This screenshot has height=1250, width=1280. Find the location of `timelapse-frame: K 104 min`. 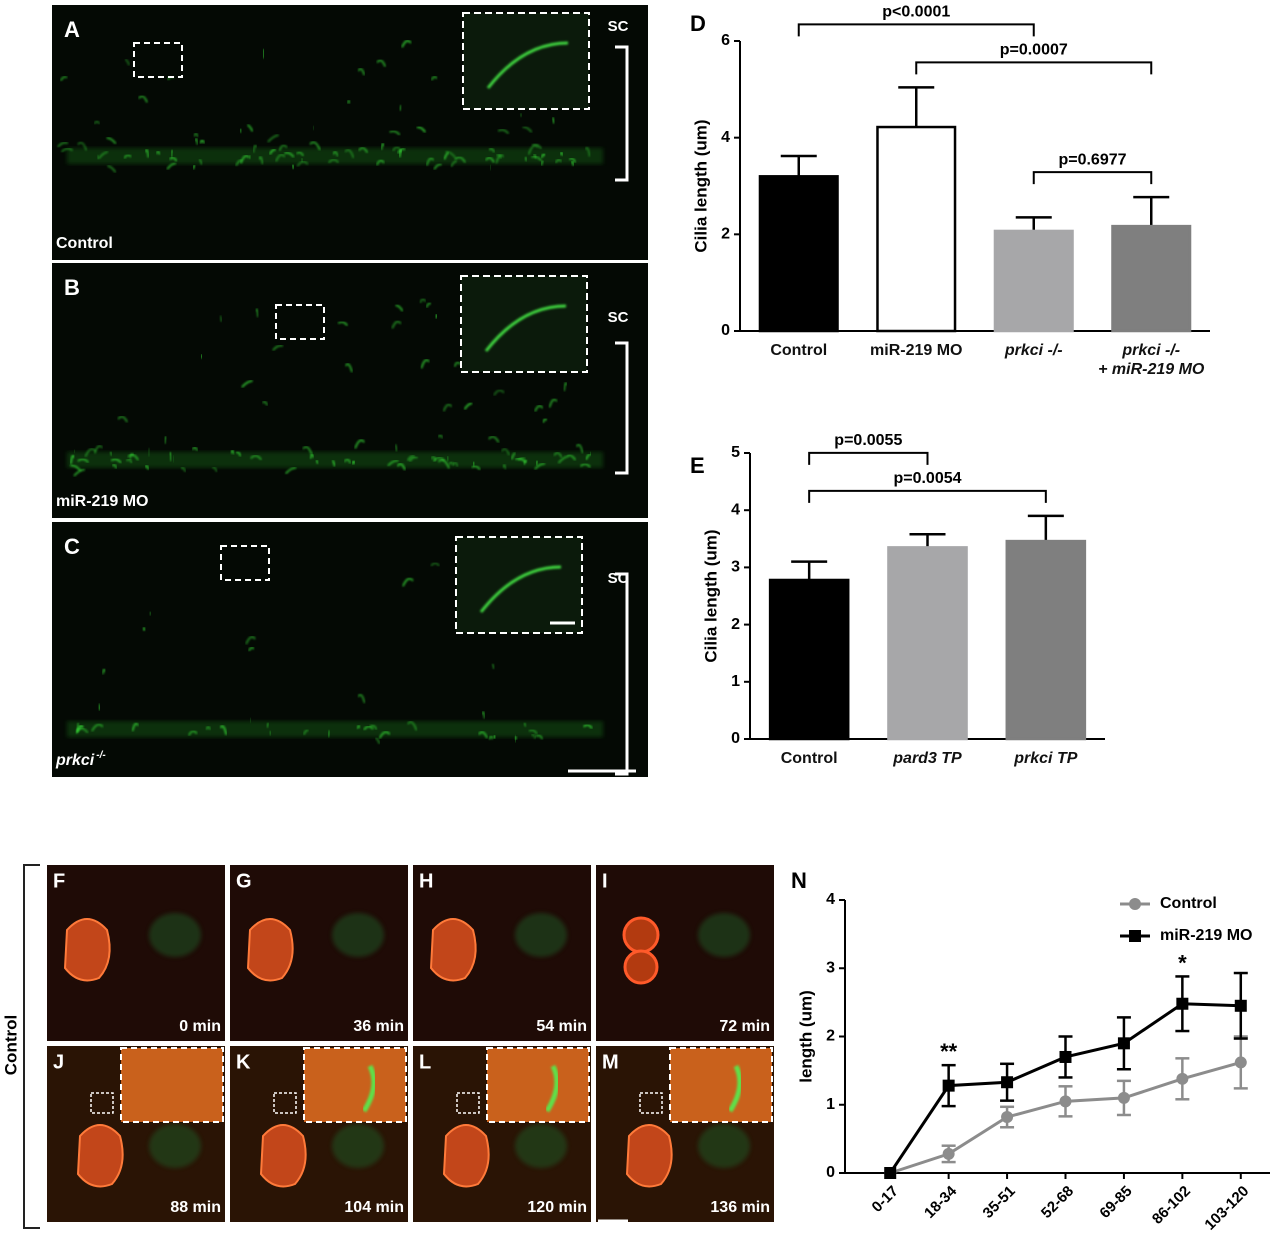

timelapse-frame: K 104 min is located at coordinates (319, 1134).